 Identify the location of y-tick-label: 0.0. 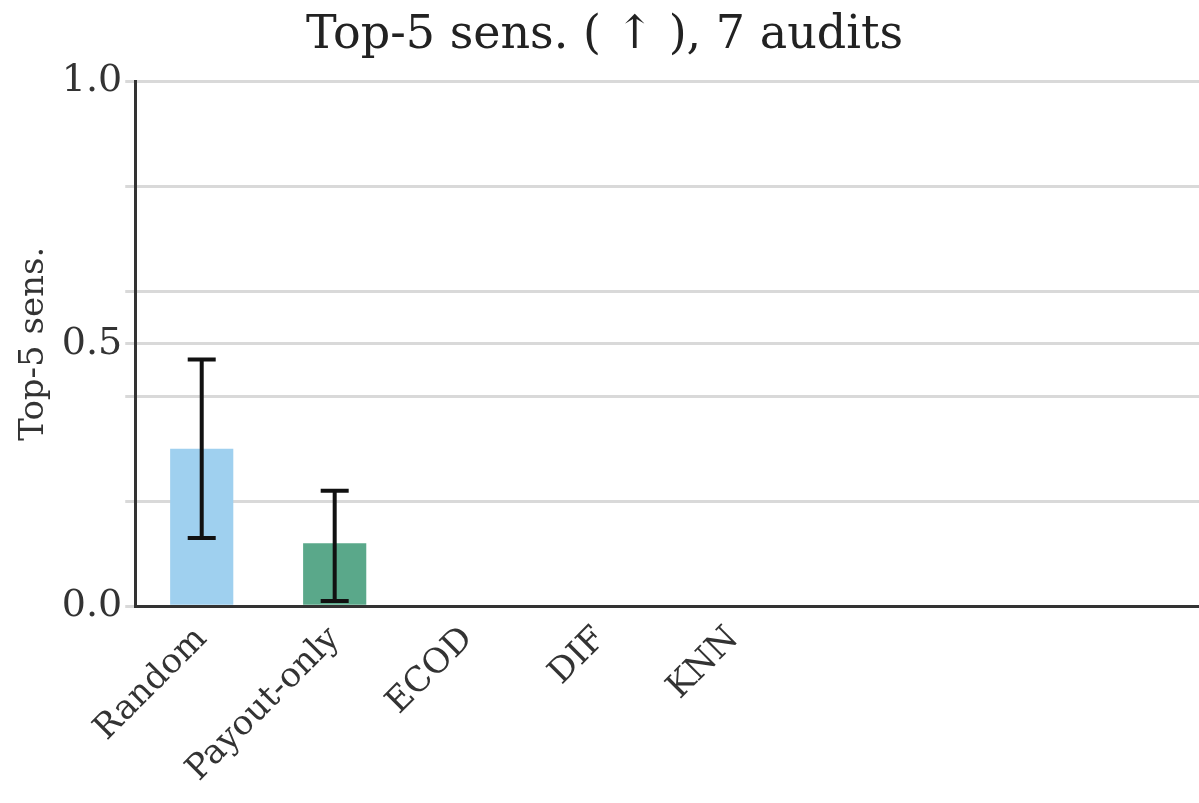
(92, 603).